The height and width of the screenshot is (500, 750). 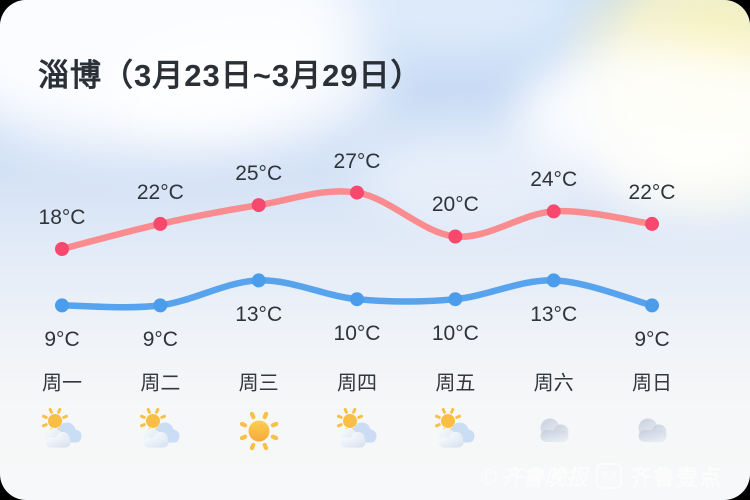 I want to click on high-temp-label: 25°C, so click(x=259, y=174).